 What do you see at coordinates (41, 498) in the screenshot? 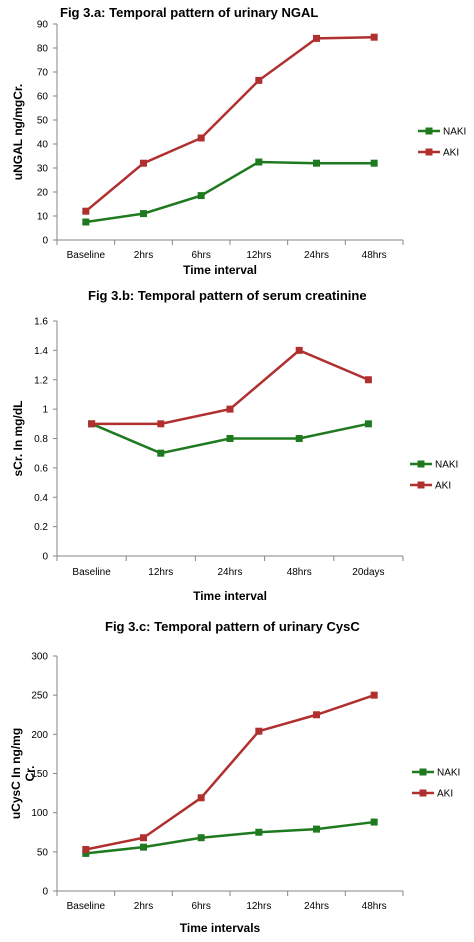
I see `y-tick-label: 0.4` at bounding box center [41, 498].